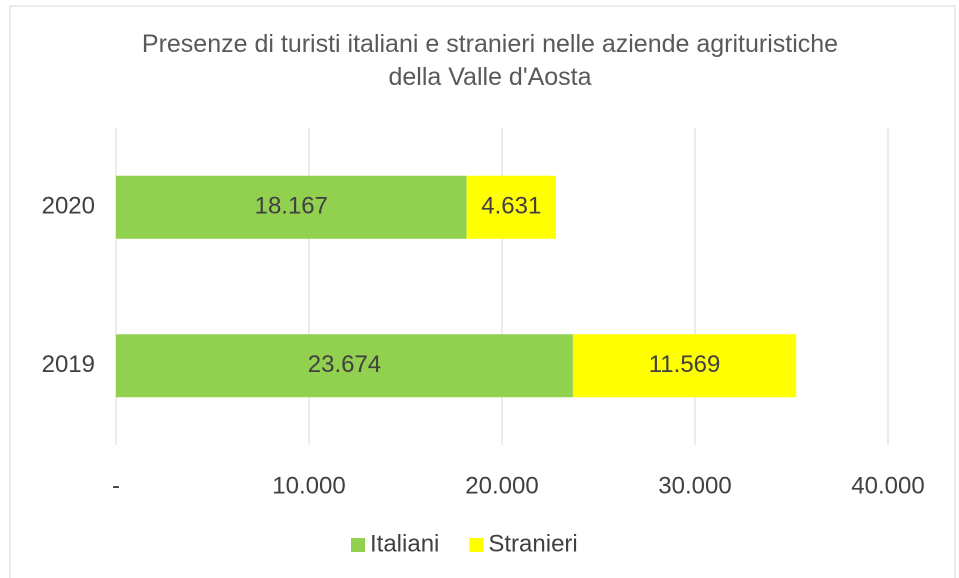 The image size is (959, 578). I want to click on data-label: 23.674, so click(344, 364).